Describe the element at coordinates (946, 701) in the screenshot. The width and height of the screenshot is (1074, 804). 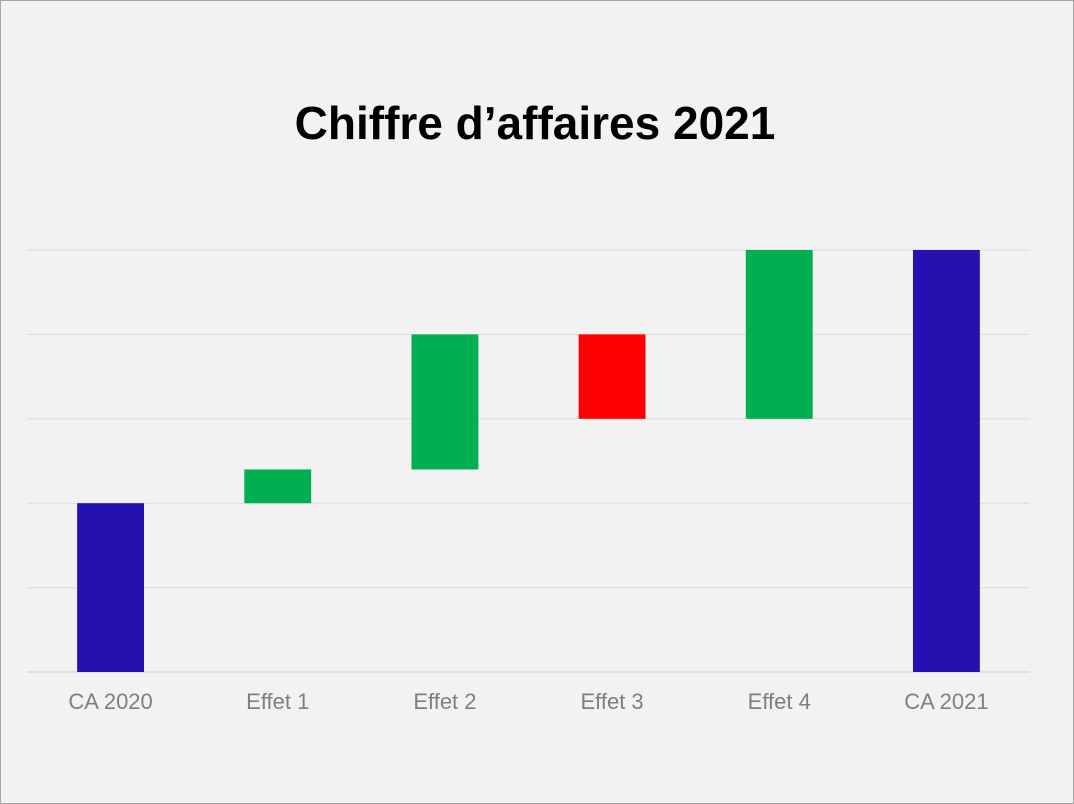
I see `x-tick-label: CA 2021` at that location.